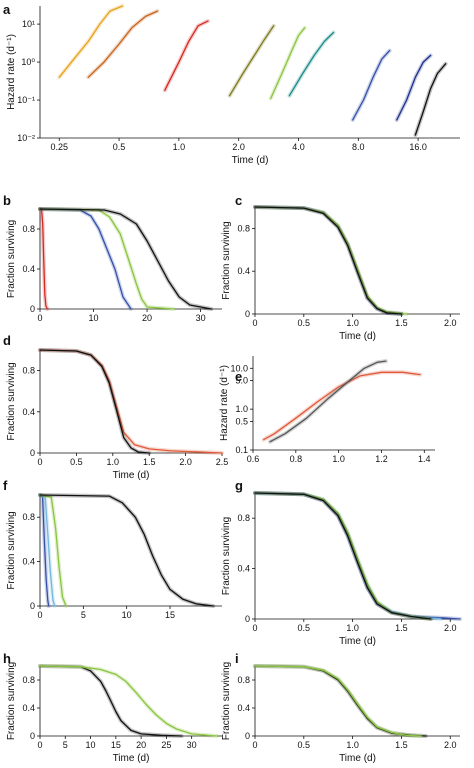 The width and height of the screenshot is (474, 768). I want to click on y-tick-label: 10.0, so click(239, 368).